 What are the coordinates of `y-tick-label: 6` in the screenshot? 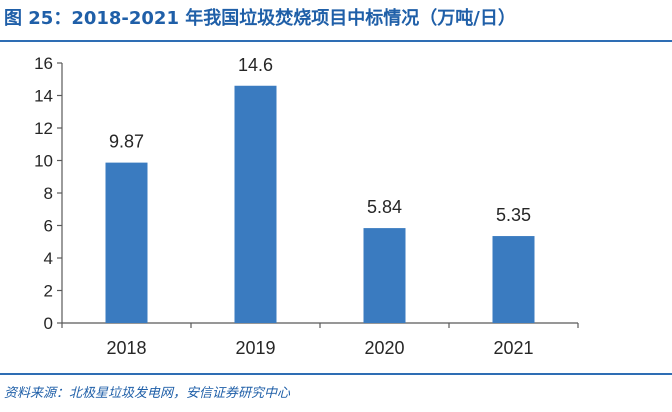 It's located at (48, 226).